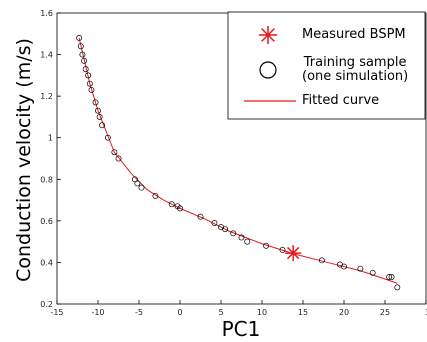  What do you see at coordinates (46, 221) in the screenshot?
I see `y-tick-label: 0.6` at bounding box center [46, 221].